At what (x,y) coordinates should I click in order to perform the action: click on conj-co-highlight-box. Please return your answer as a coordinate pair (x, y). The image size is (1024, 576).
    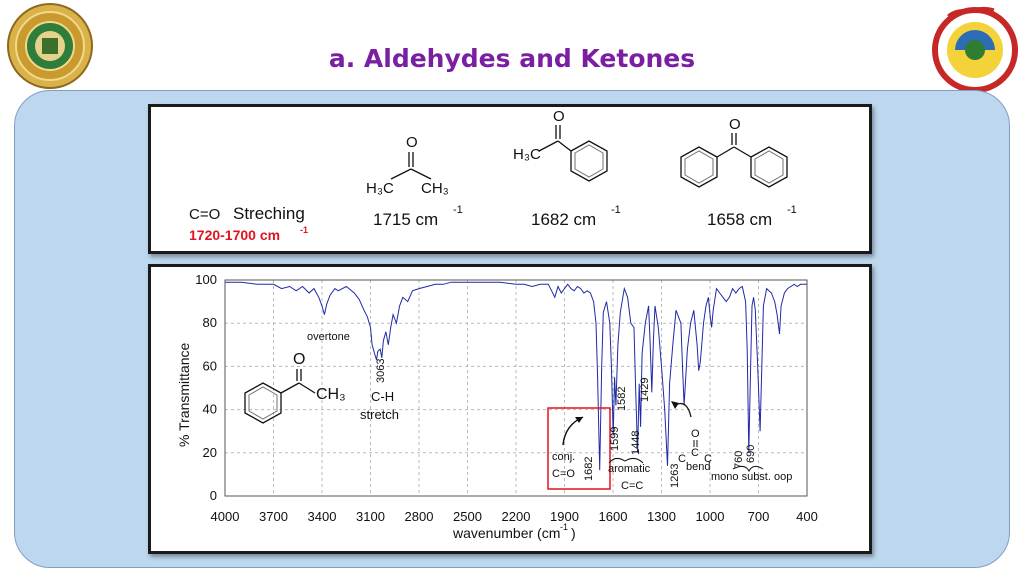
    Looking at the image, I should click on (579, 448).